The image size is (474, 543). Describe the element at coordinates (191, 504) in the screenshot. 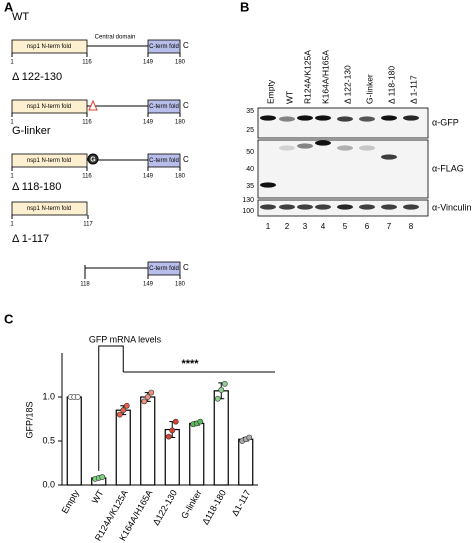

I see `x-tick-label: G-linker` at that location.